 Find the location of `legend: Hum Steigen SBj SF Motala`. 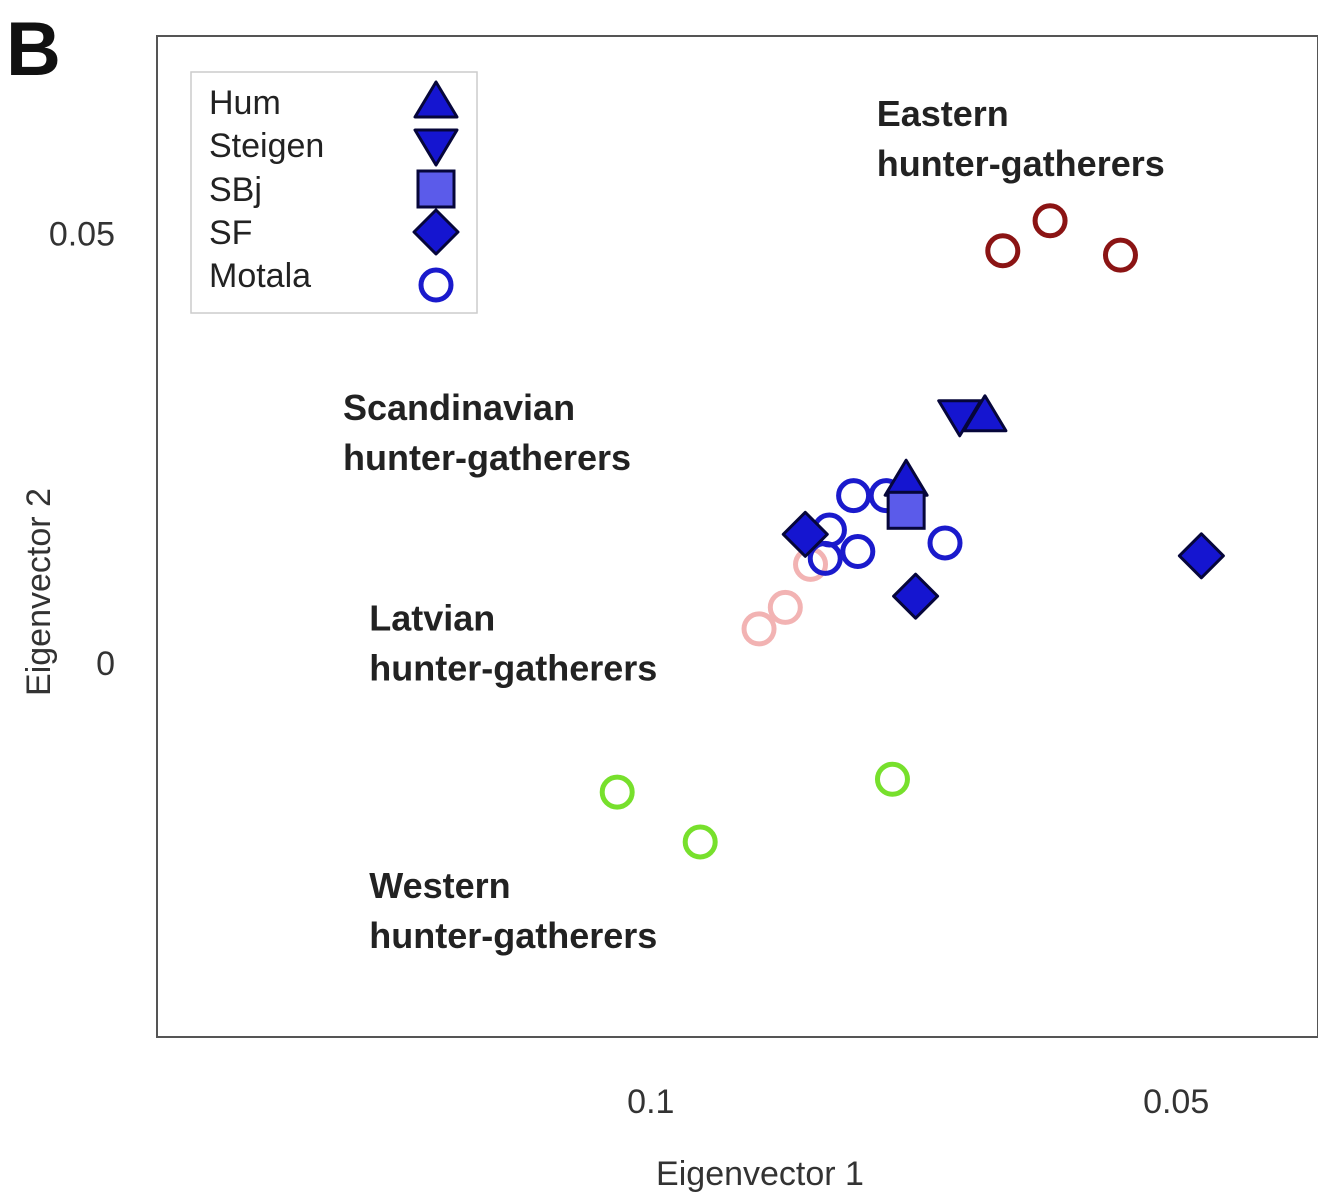

legend: Hum Steigen SBj SF Motala is located at coordinates (334, 192).